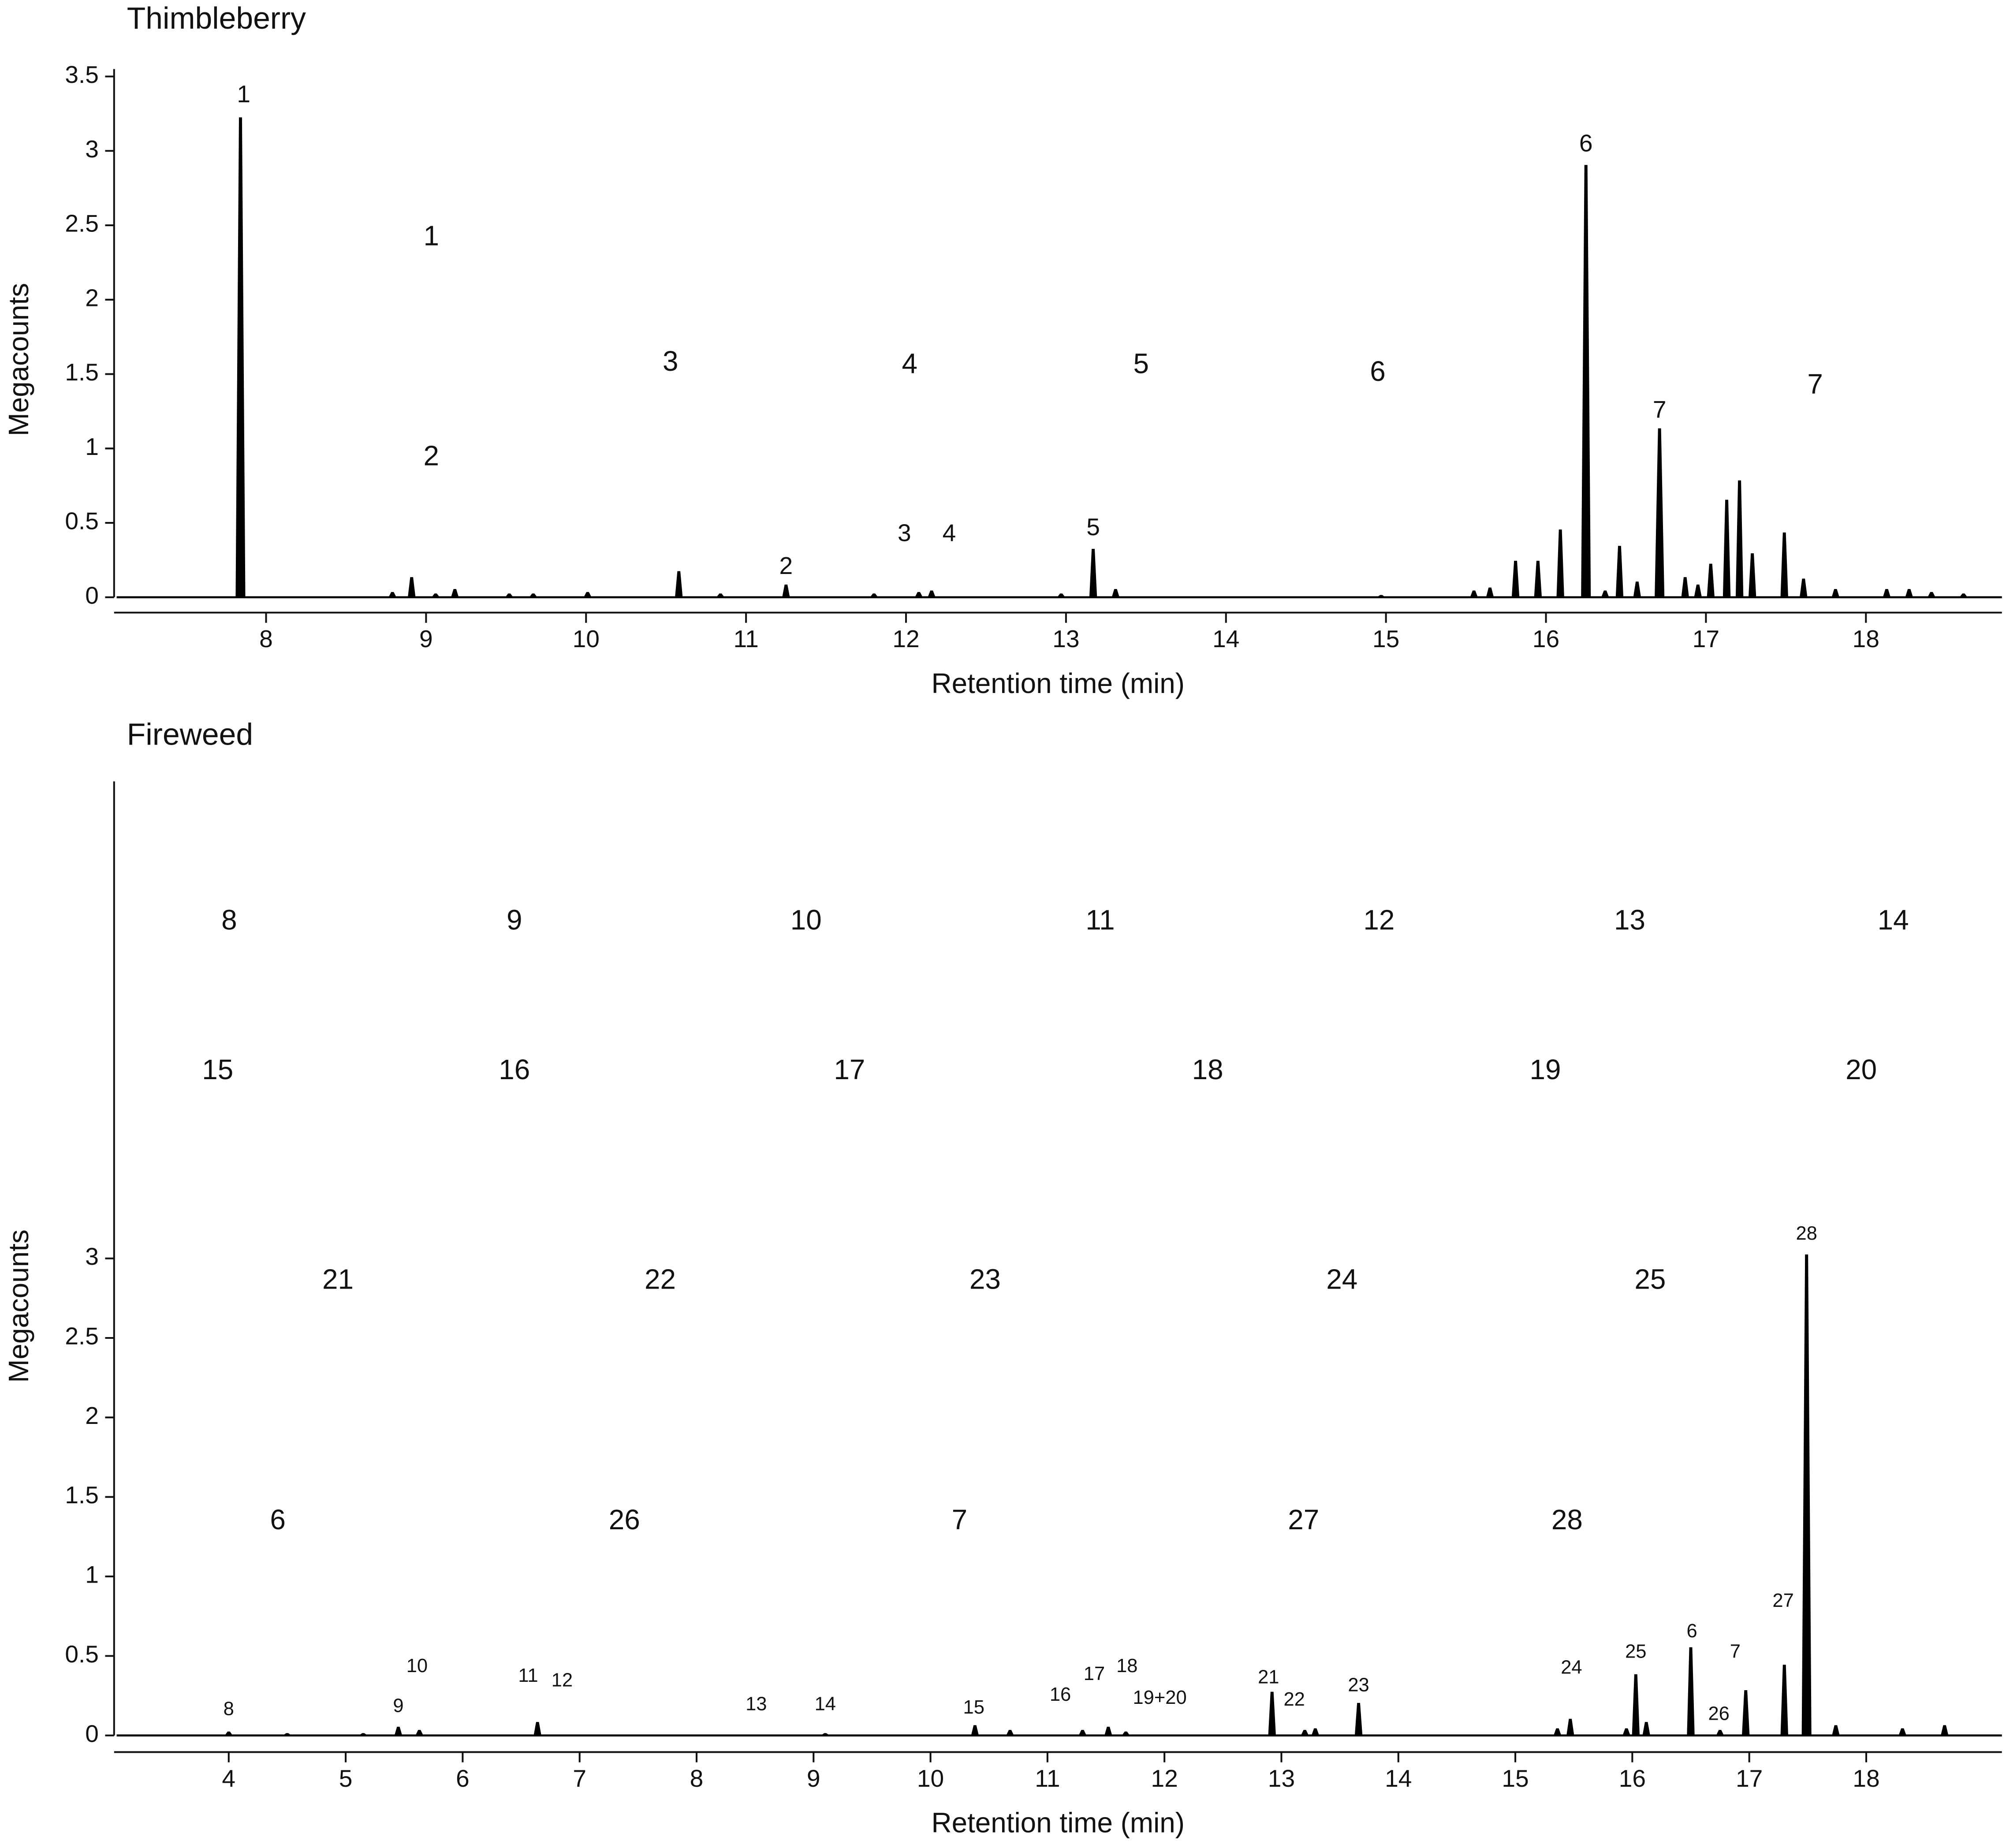 The height and width of the screenshot is (1848, 2006). Describe the element at coordinates (1567, 1519) in the screenshot. I see `structure-label: 28` at that location.